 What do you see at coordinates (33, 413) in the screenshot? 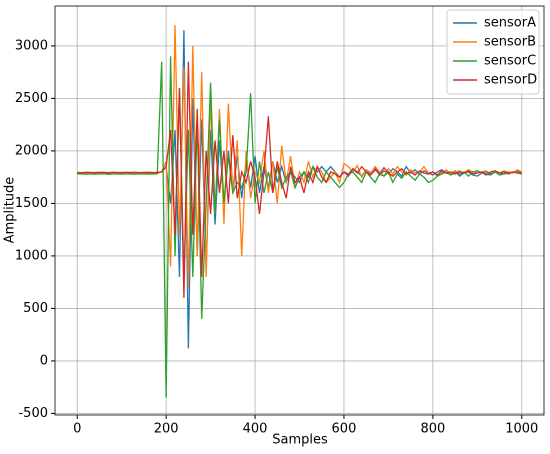
I see `y-tick-label: -500` at bounding box center [33, 413].